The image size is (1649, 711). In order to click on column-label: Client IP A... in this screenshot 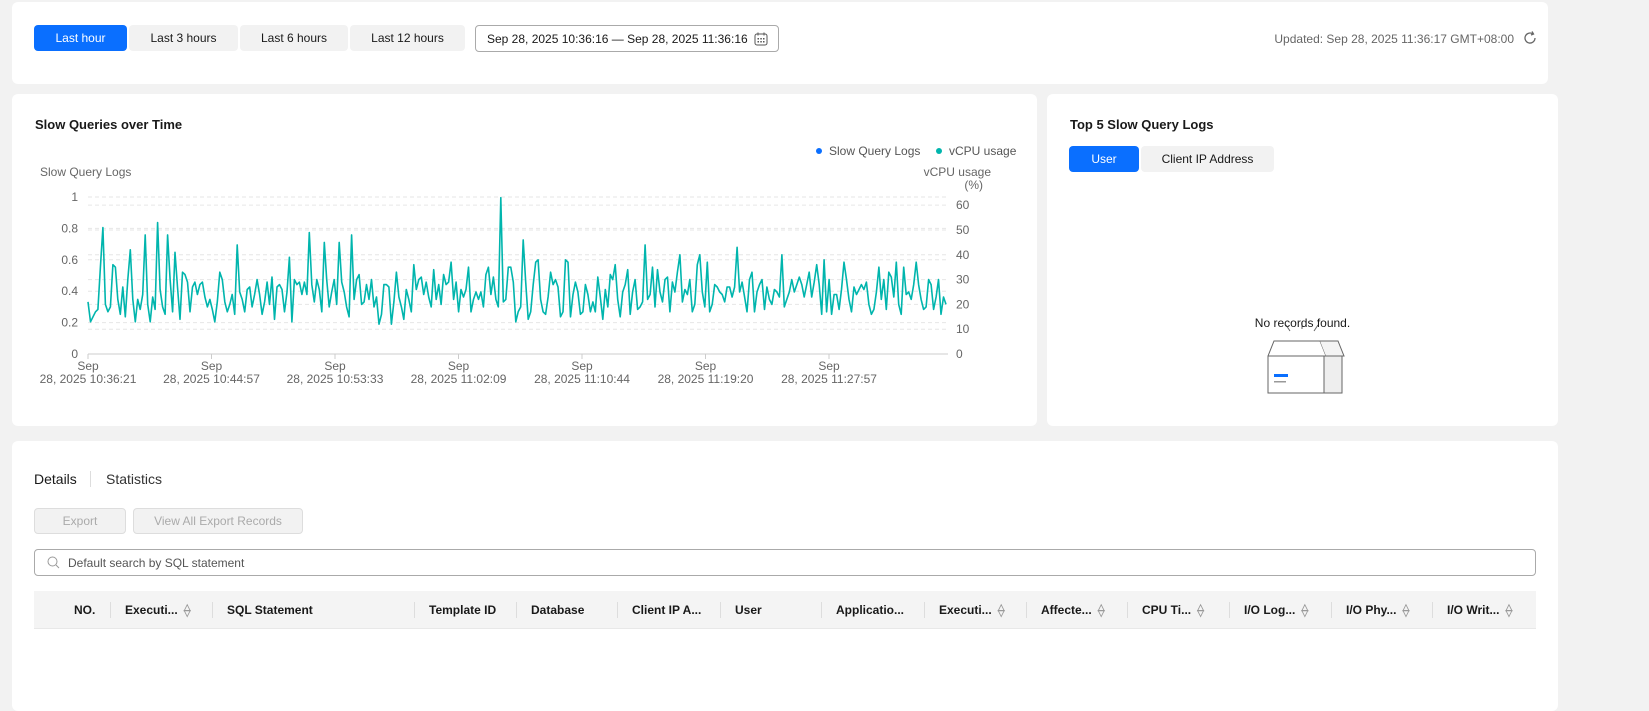, I will do `click(667, 610)`.